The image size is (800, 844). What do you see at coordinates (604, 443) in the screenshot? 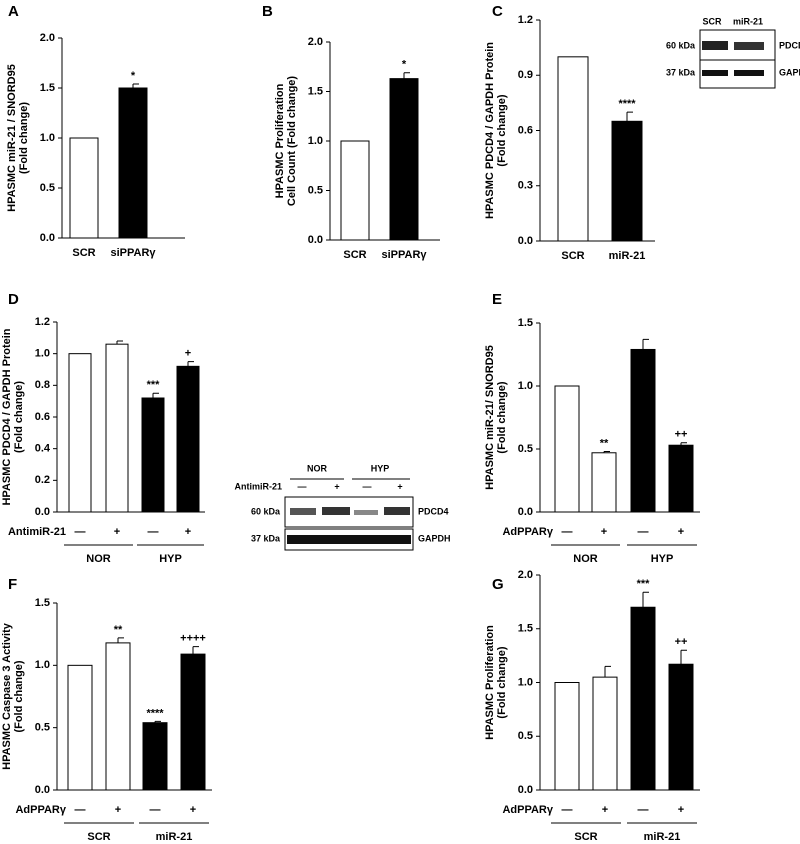
I see `significance-label: **` at bounding box center [604, 443].